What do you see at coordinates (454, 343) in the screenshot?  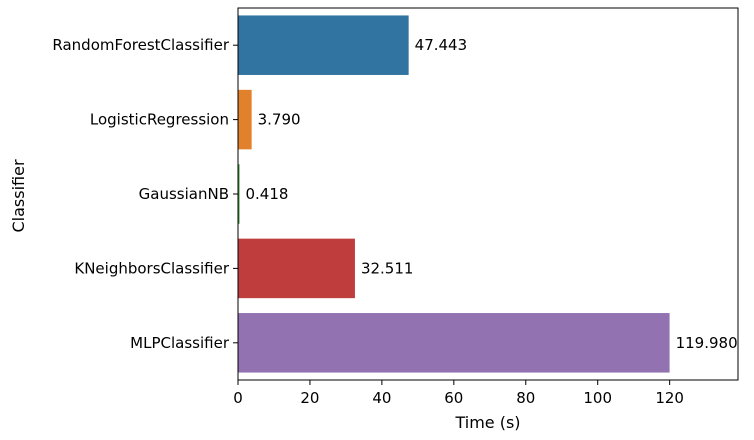 I see `bar-mlpclassifier` at bounding box center [454, 343].